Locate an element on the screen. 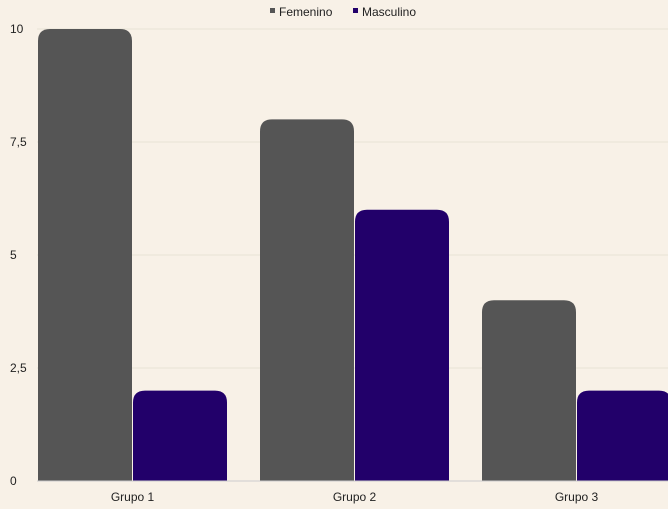  y-tick-label: 2,5 is located at coordinates (18, 368).